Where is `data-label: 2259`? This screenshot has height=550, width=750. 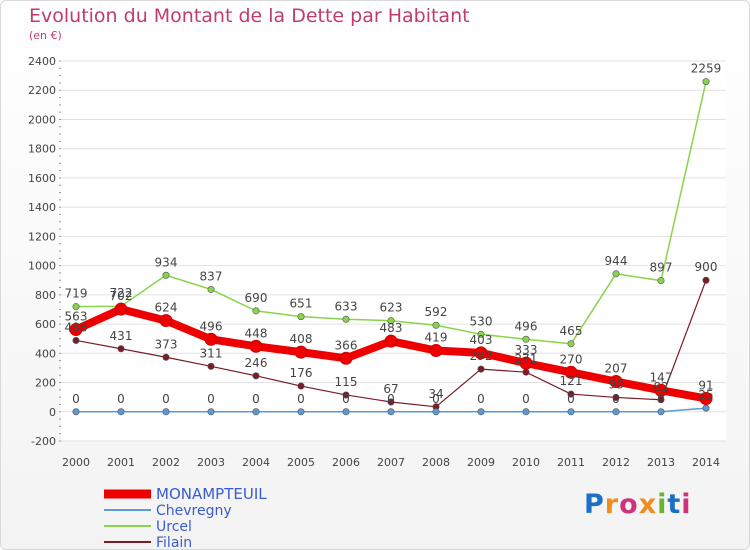
data-label: 2259 is located at coordinates (706, 69).